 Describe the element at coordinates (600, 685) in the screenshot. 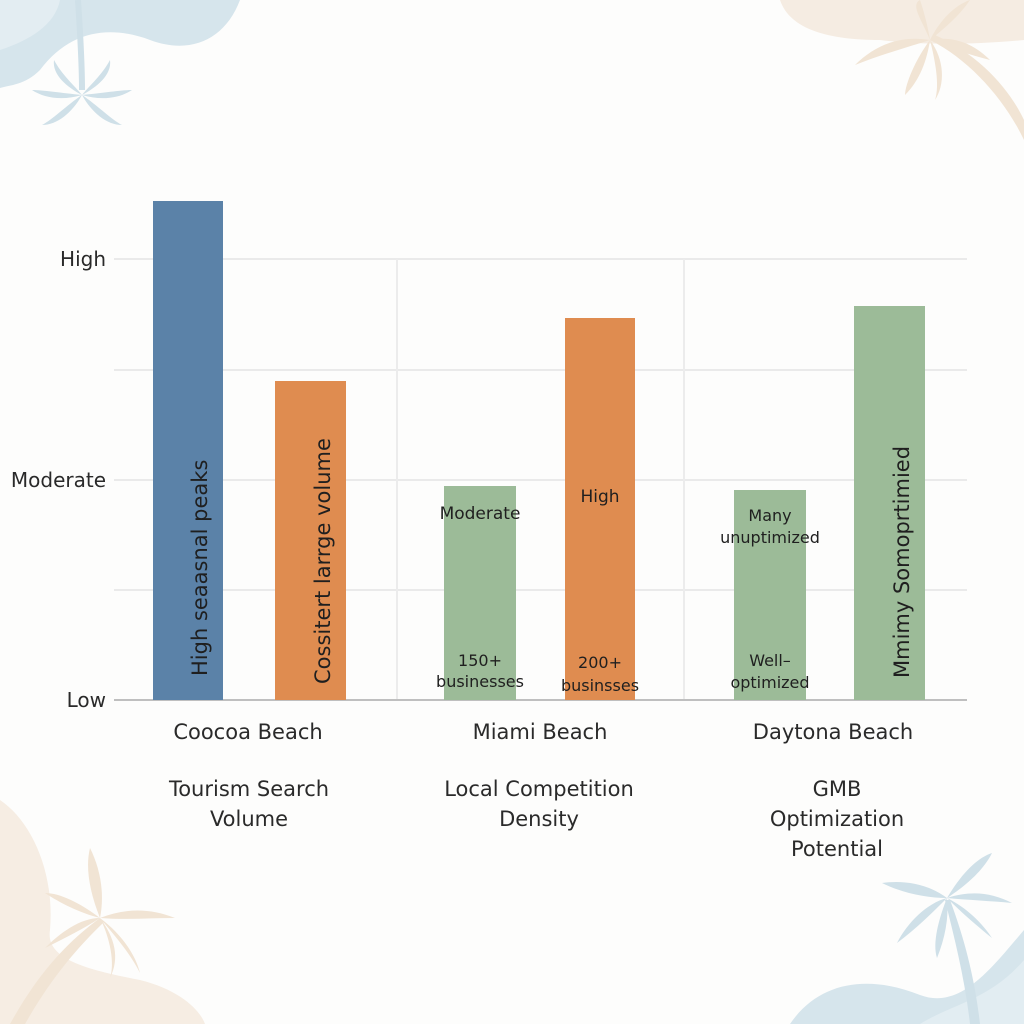

I see `bar-label-bottom-line2: businsses` at that location.